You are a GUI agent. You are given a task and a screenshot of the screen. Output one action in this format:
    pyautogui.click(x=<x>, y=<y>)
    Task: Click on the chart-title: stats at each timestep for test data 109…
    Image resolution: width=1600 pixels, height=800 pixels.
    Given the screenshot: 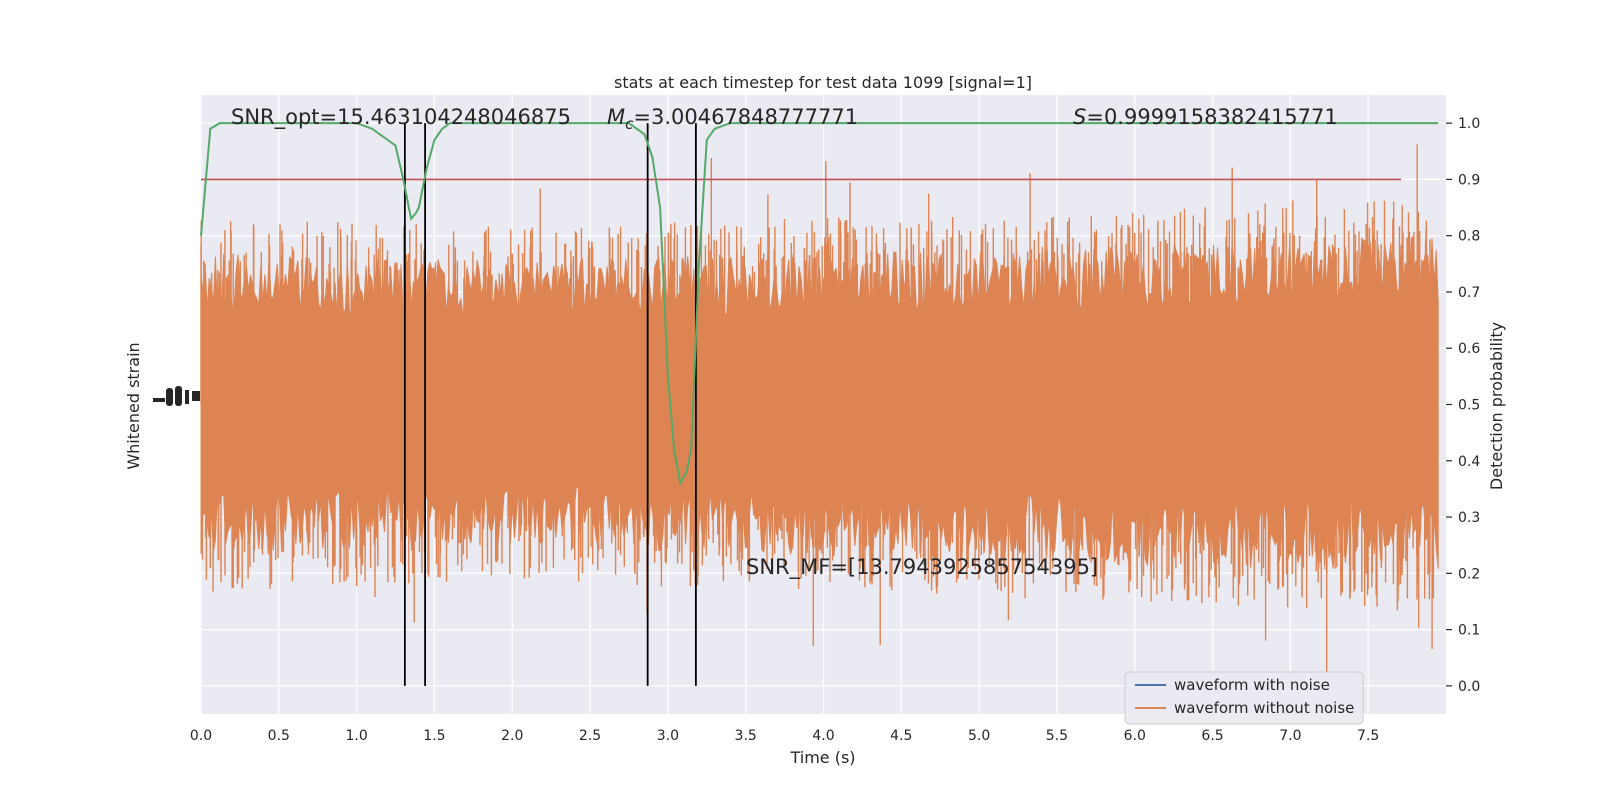 What is the action you would take?
    pyautogui.click(x=823, y=82)
    